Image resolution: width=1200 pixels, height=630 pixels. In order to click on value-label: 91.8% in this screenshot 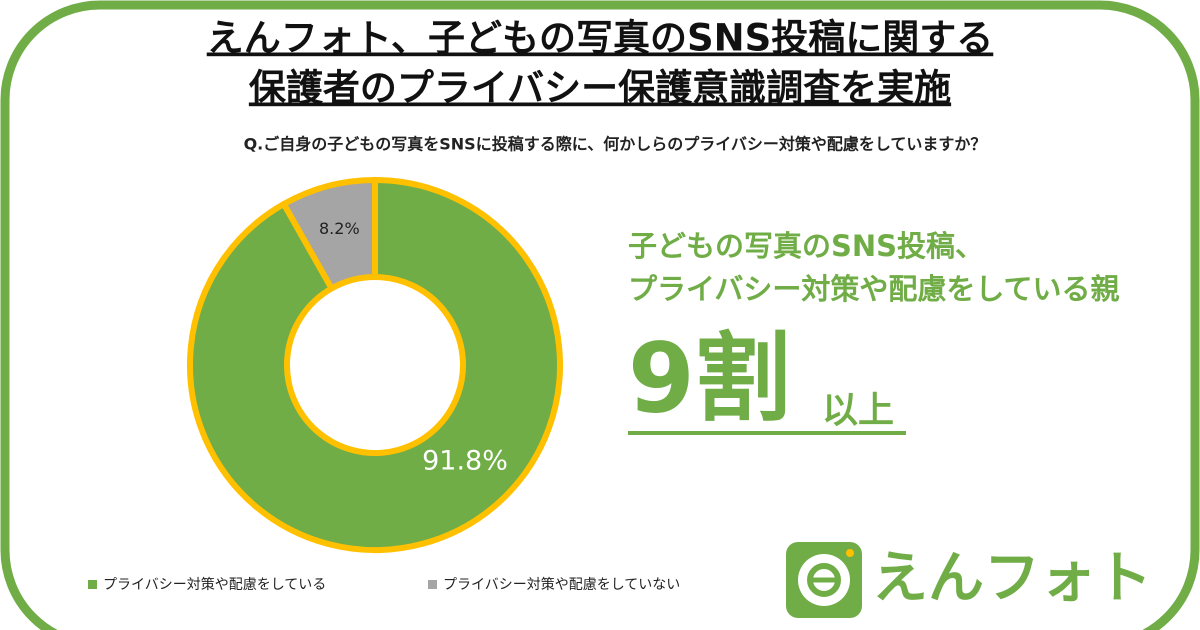, I will do `click(465, 461)`.